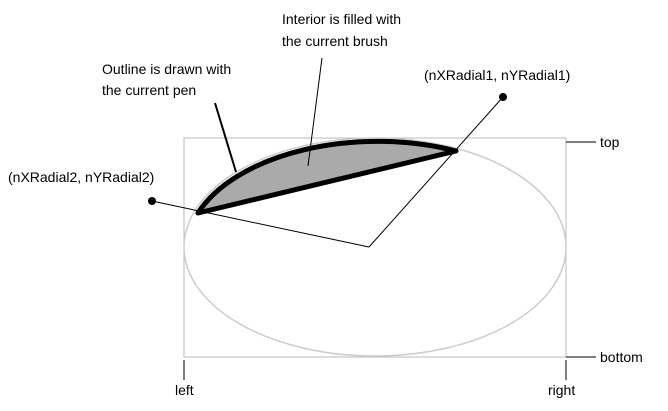  Describe the element at coordinates (327, 177) in the screenshot. I see `chord` at that location.